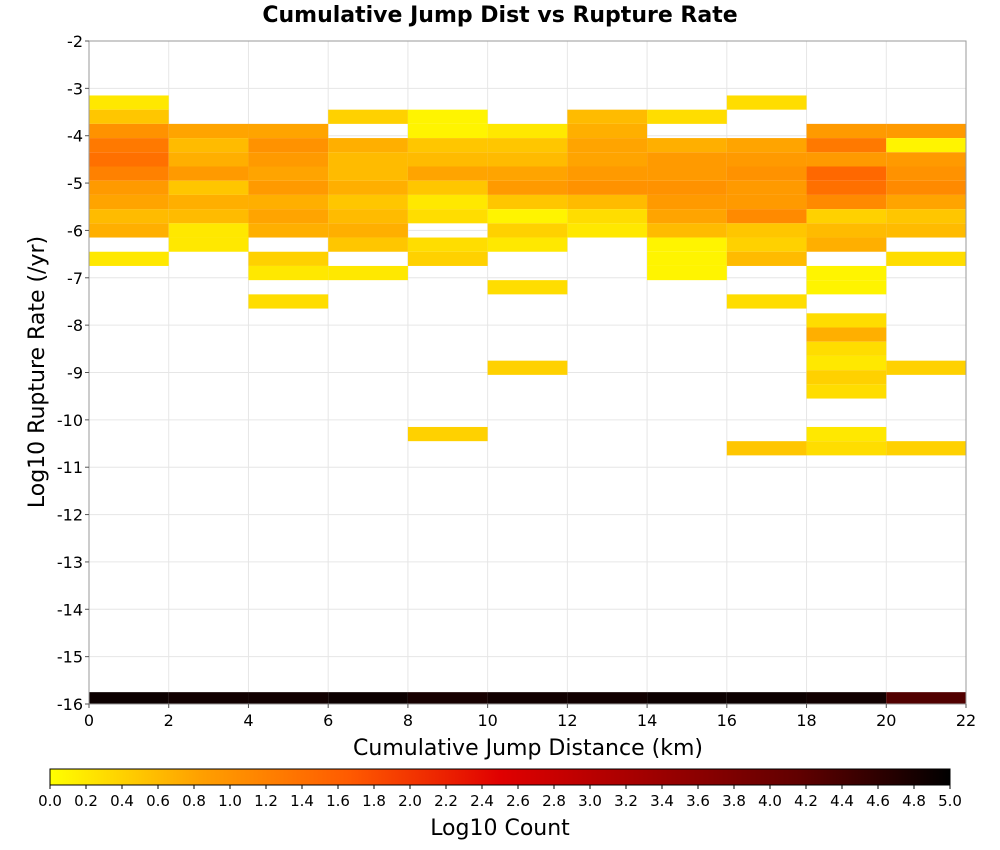 This screenshot has width=1000, height=850. Describe the element at coordinates (75, 230) in the screenshot. I see `y-tick-label: -6` at that location.